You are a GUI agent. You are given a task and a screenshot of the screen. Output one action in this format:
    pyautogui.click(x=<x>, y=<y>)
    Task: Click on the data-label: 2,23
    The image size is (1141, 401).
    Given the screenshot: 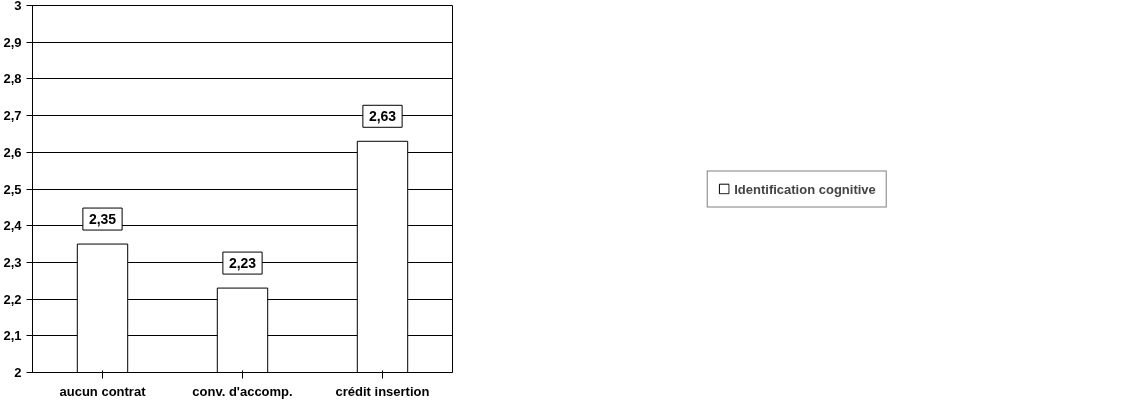 What is the action you would take?
    pyautogui.click(x=242, y=263)
    